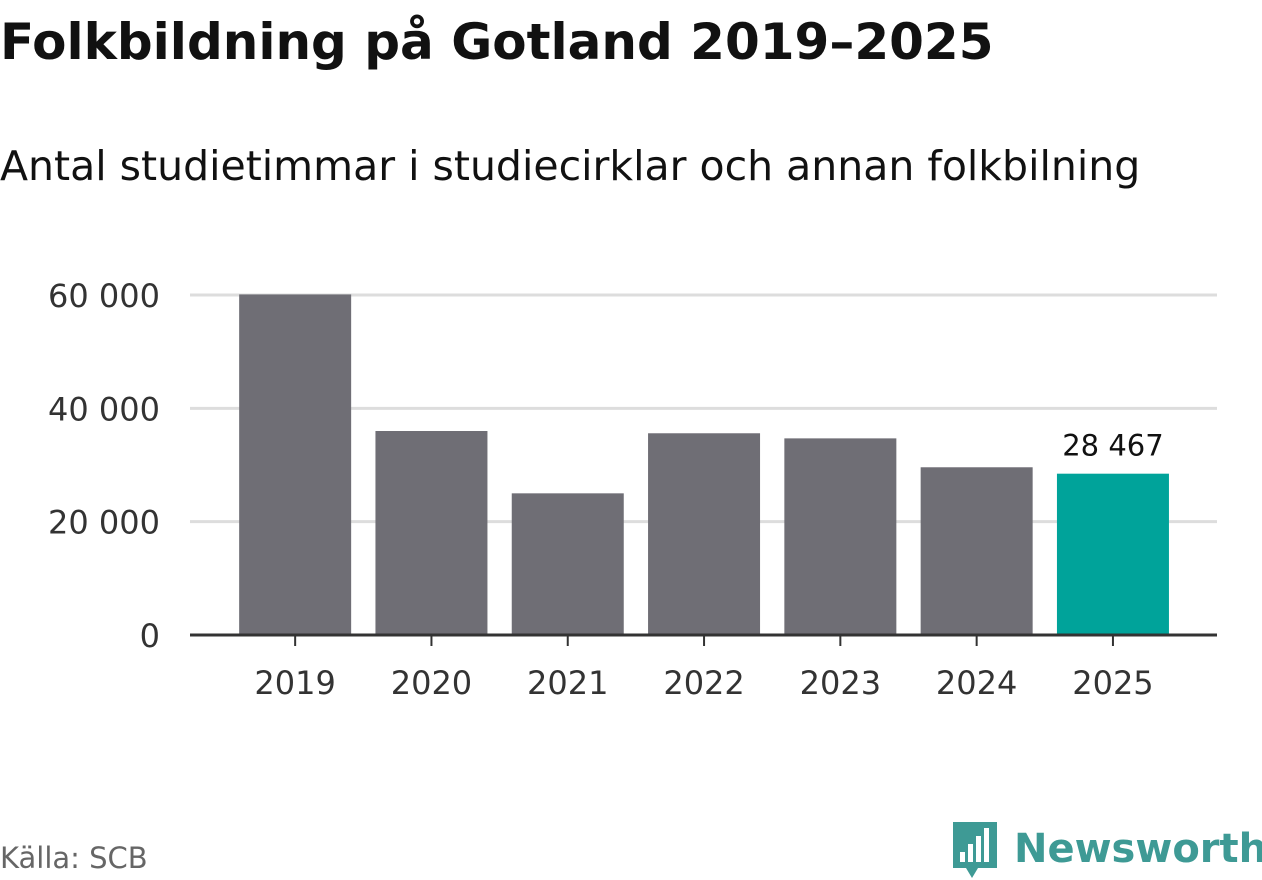 The image size is (1262, 880). I want to click on brand-logo: Newsworthy, so click(1106, 849).